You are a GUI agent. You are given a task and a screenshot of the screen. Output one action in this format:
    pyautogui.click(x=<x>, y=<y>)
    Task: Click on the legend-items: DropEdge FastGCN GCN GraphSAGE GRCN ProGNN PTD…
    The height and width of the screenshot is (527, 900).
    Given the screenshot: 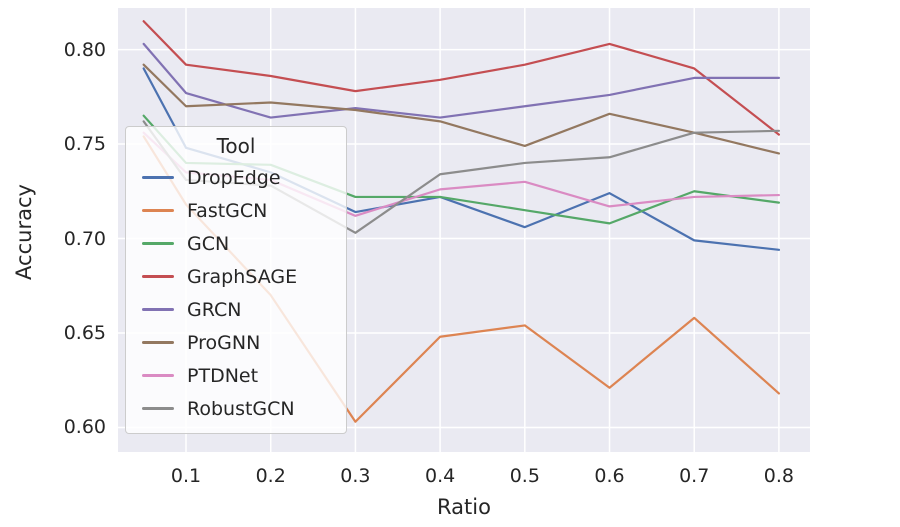 What is the action you would take?
    pyautogui.click(x=236, y=293)
    